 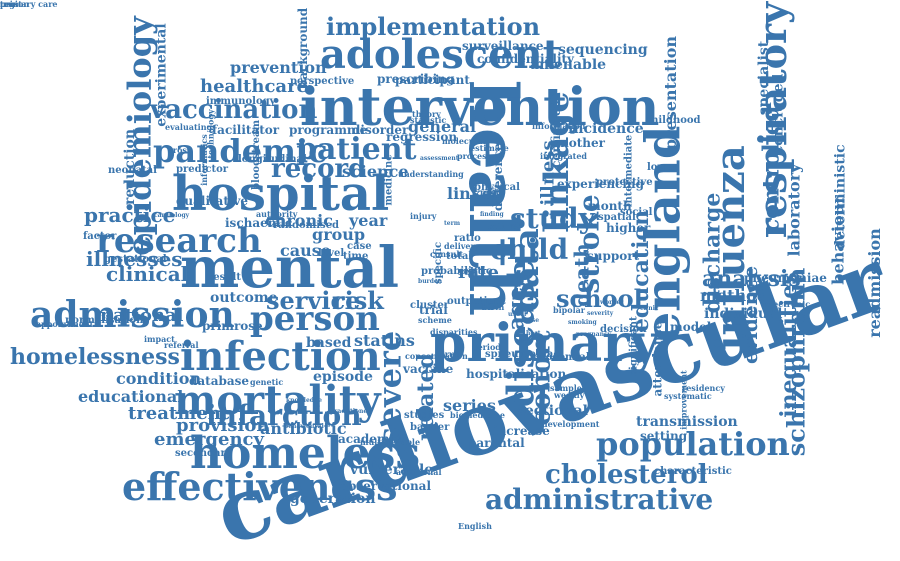 What do you see at coordinates (693, 444) in the screenshot?
I see `cloud-word: population` at bounding box center [693, 444].